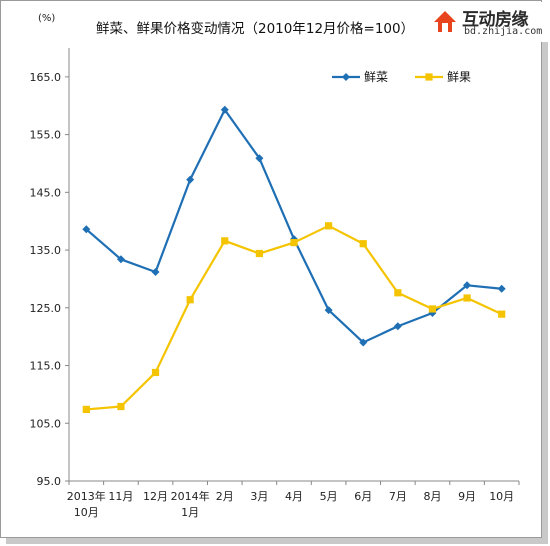 This screenshot has width=550, height=546. What do you see at coordinates (46, 308) in the screenshot?
I see `y-tick-label: 125.0` at bounding box center [46, 308].